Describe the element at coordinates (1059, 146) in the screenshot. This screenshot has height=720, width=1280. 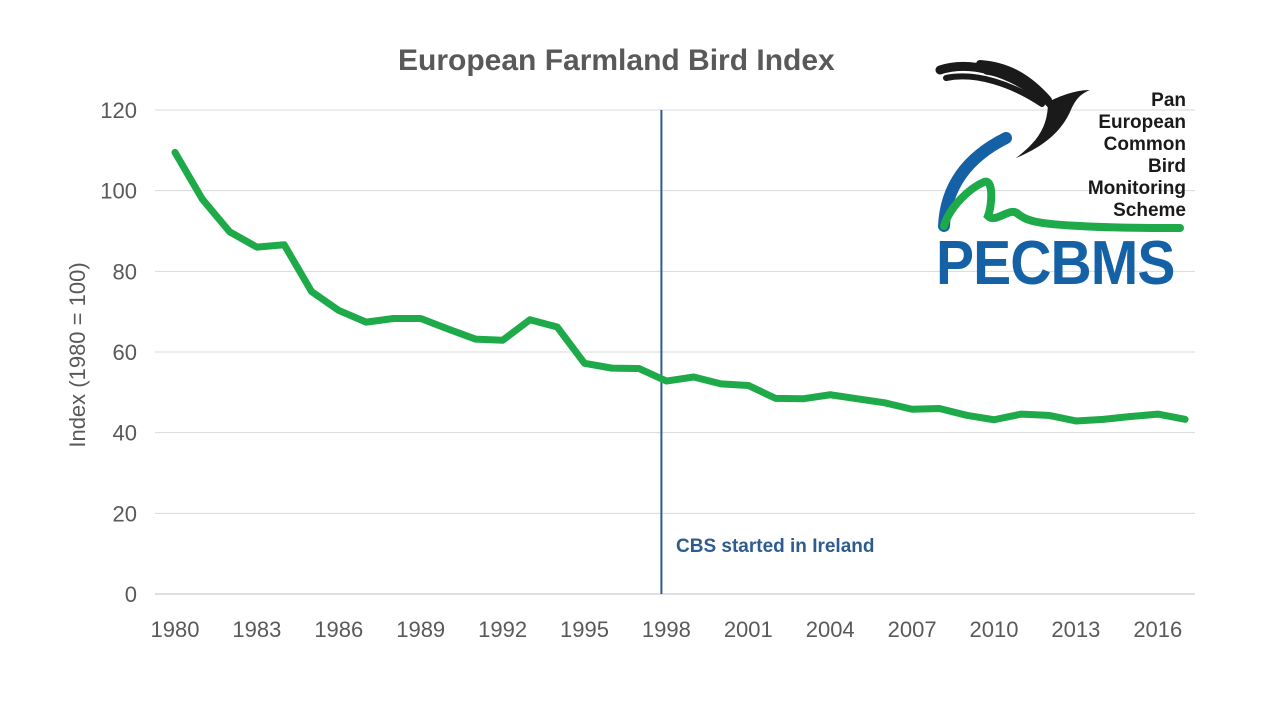
I see `bird-logo-icon` at that location.